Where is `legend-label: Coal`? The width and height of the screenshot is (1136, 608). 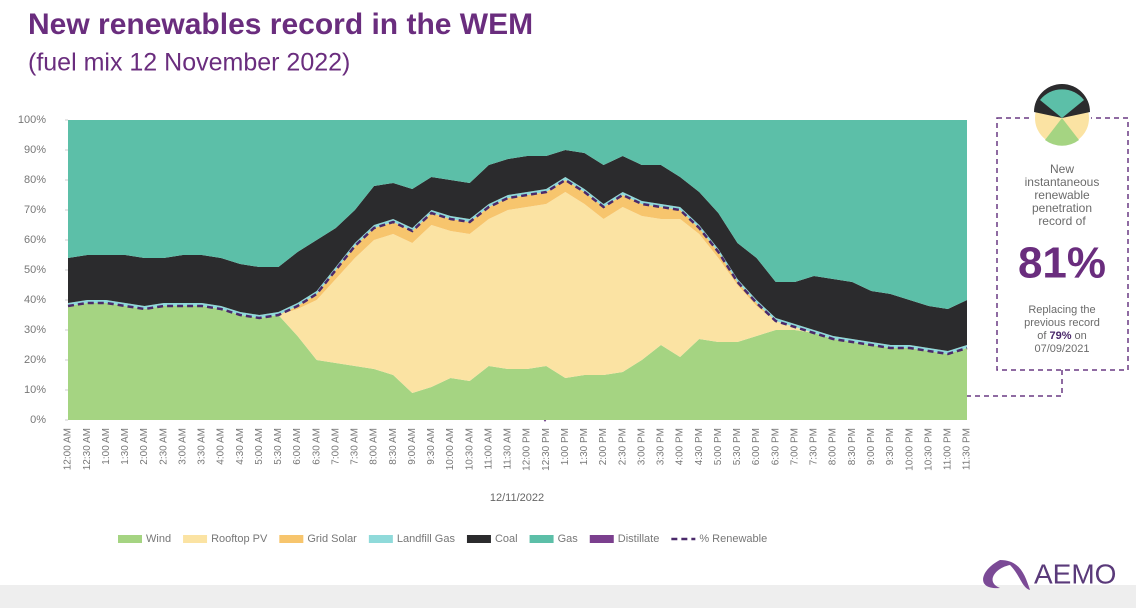 legend-label: Coal is located at coordinates (506, 539).